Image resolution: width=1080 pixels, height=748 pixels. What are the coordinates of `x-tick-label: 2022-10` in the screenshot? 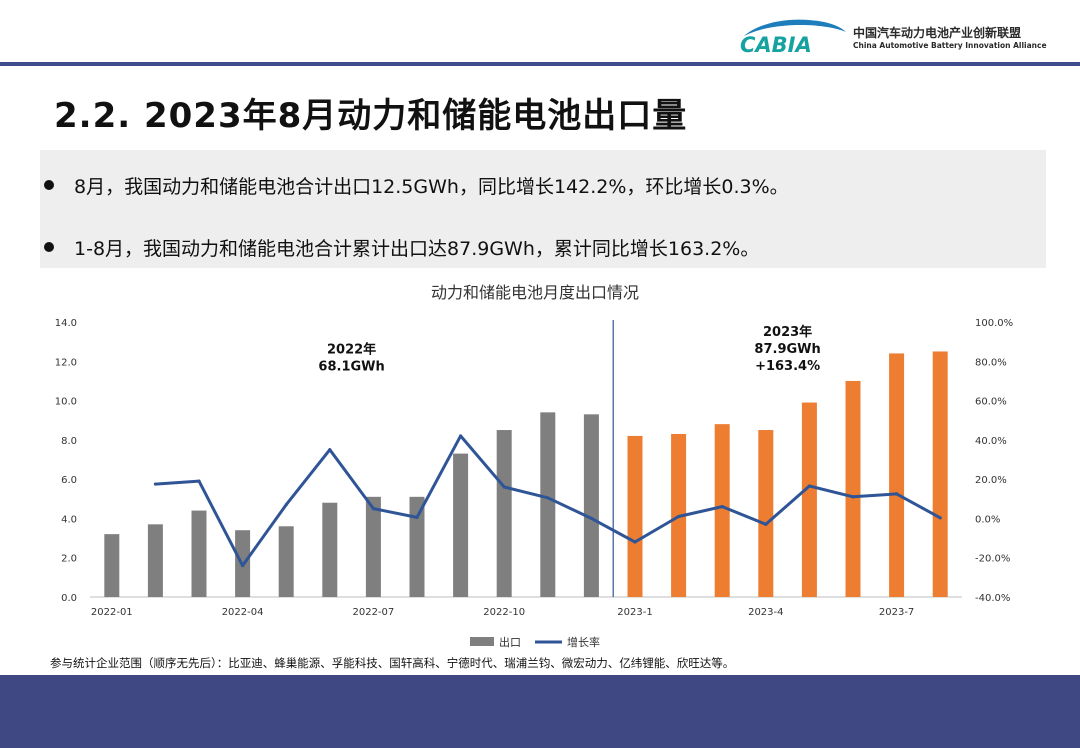 It's located at (504, 612).